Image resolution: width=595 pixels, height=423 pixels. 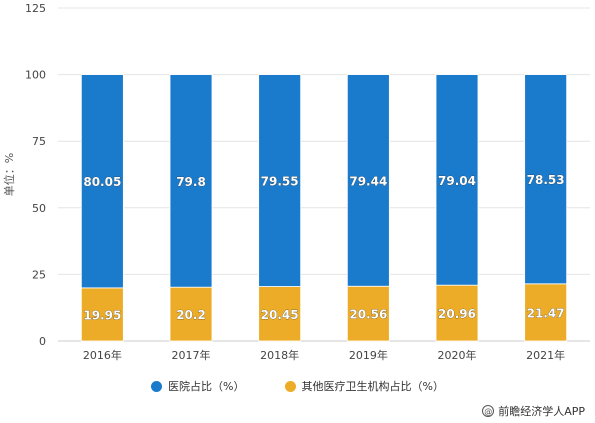 I want to click on data-label: 20.2, so click(x=191, y=315).